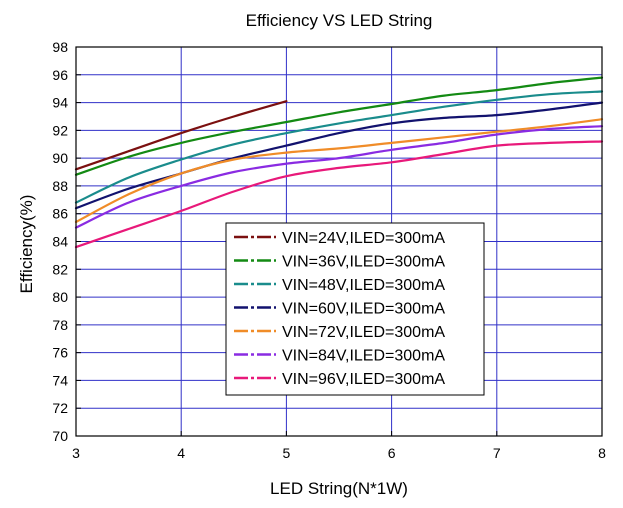 Image resolution: width=623 pixels, height=508 pixels. What do you see at coordinates (60, 214) in the screenshot?
I see `y-tick-label: 86` at bounding box center [60, 214].